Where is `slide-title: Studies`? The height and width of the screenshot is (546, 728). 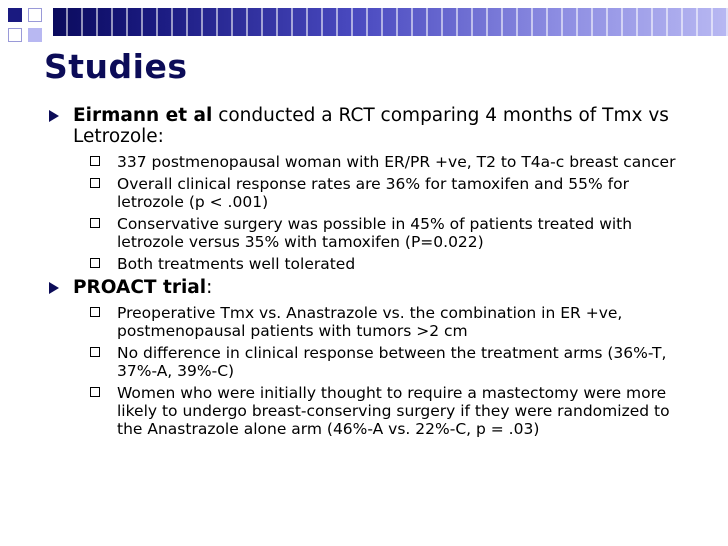 slide-title: Studies is located at coordinates (116, 66).